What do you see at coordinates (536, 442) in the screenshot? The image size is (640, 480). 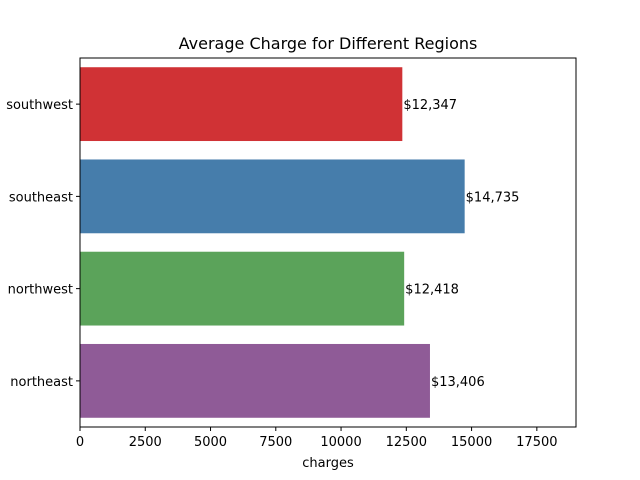 I see `x-tick-label-17500: 17500` at bounding box center [536, 442].